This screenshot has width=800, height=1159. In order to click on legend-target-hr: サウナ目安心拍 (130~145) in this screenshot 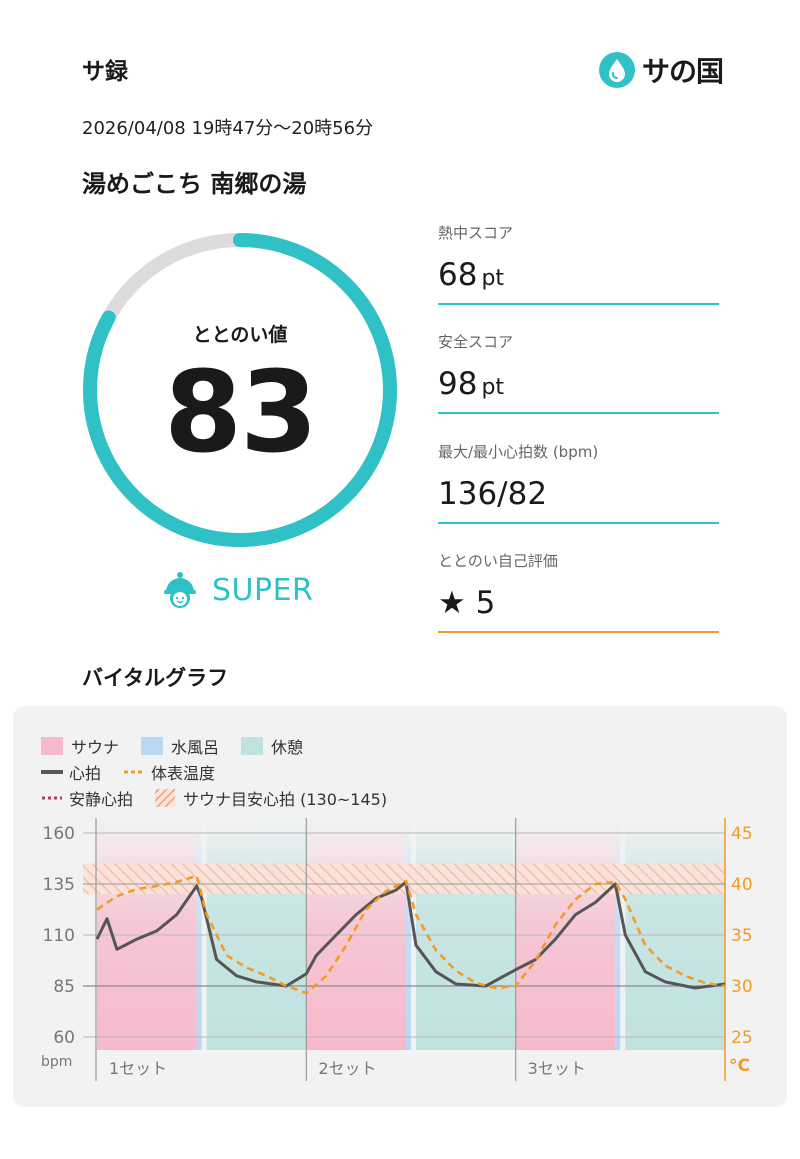, I will do `click(271, 798)`.